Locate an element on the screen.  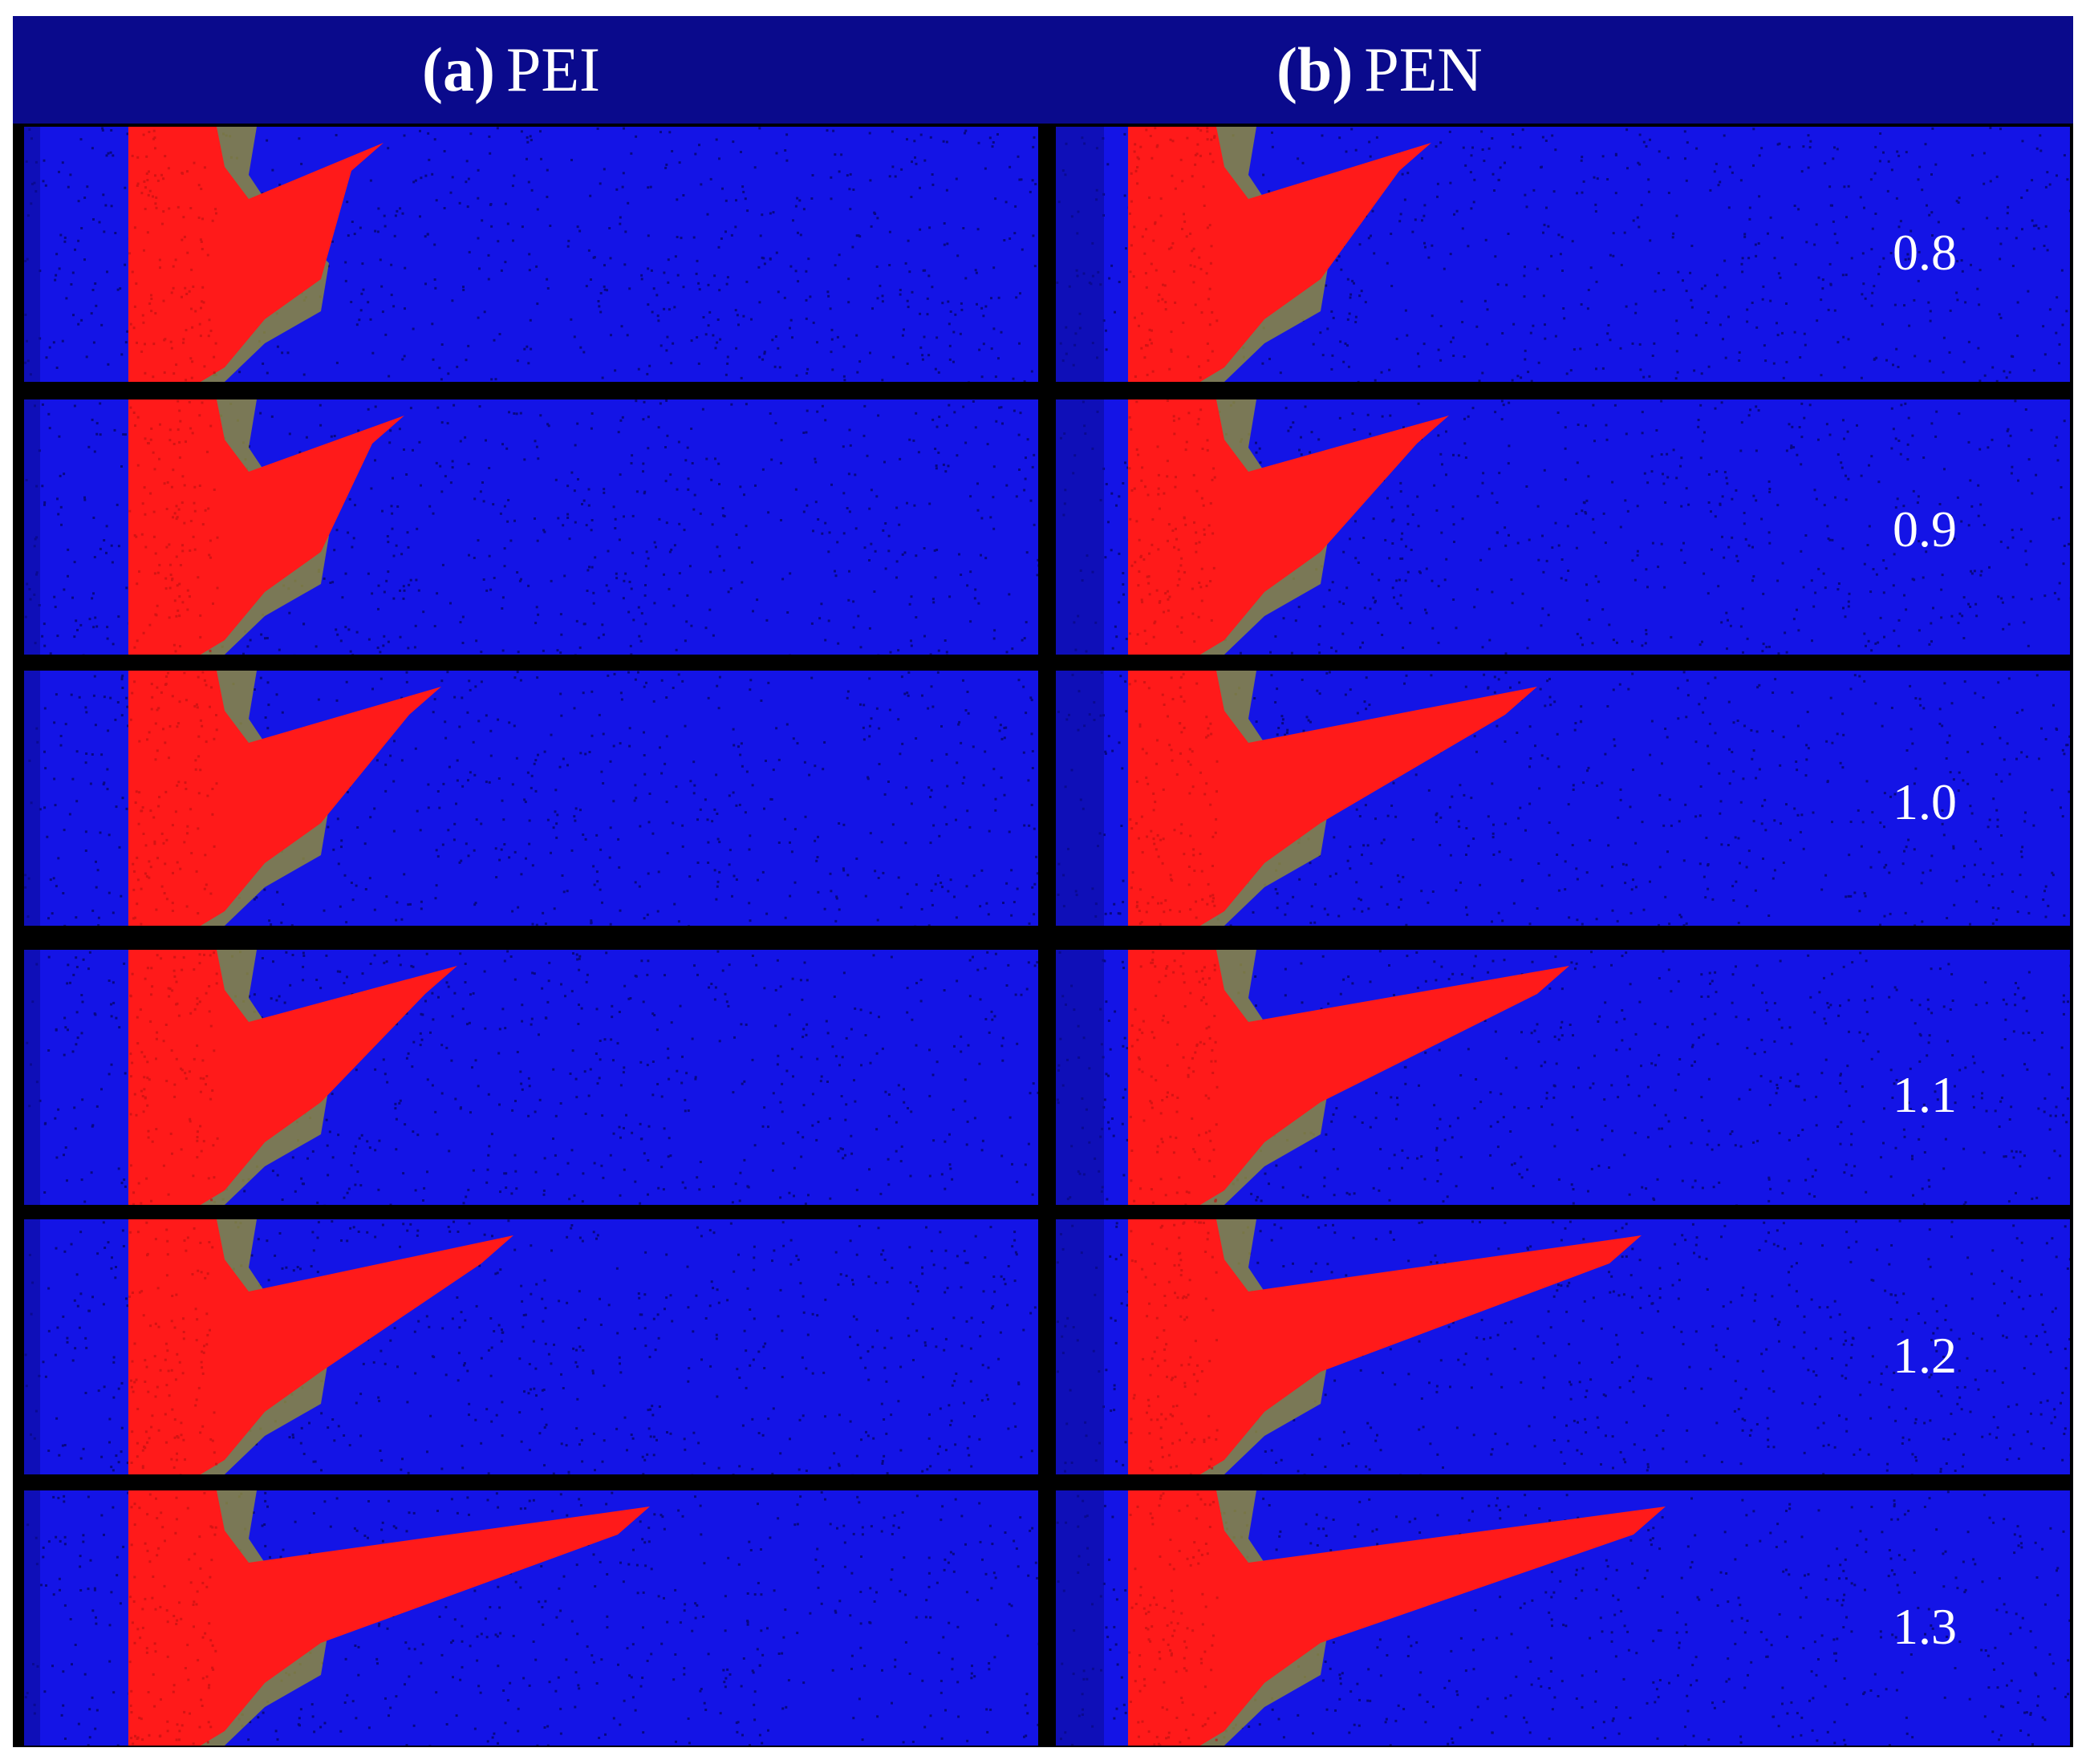
row-label: 1.3 is located at coordinates (1925, 1627).